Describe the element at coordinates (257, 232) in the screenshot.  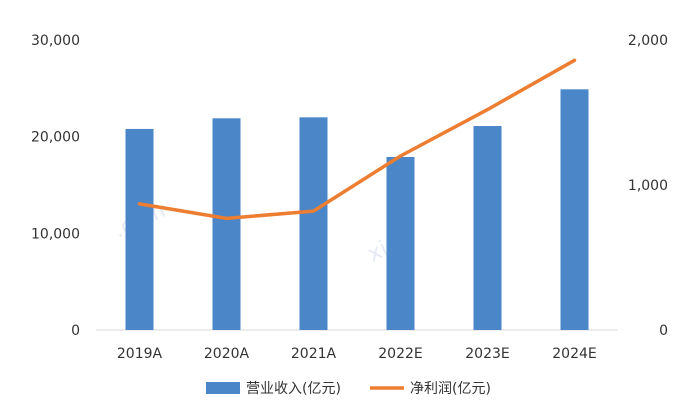
I see `watermark: .com xin` at that location.